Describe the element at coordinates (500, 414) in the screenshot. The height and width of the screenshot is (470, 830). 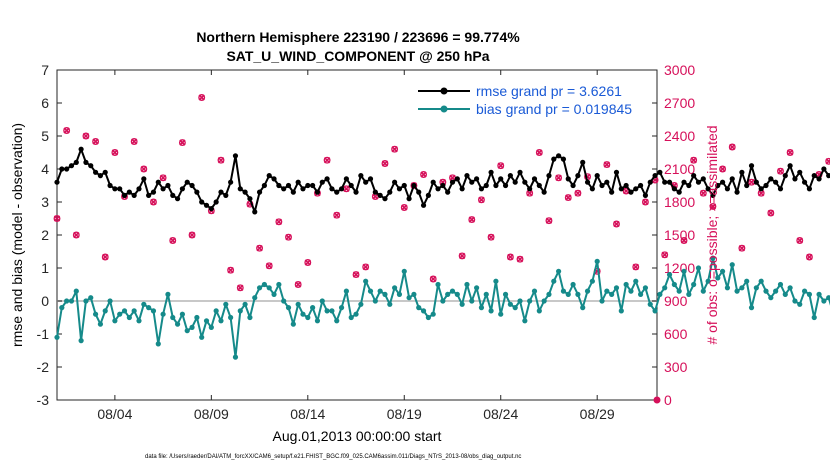
I see `x-tick-label: 08/24` at that location.